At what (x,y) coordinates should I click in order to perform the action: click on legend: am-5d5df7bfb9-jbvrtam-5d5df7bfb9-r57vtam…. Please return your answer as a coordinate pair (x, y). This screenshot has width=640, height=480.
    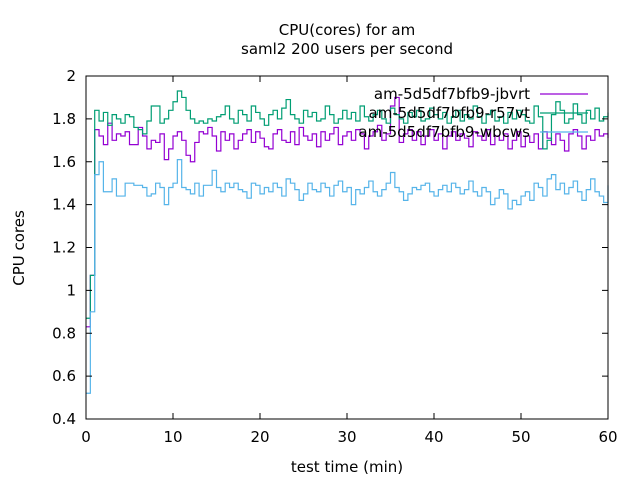
    Looking at the image, I should click on (473, 113).